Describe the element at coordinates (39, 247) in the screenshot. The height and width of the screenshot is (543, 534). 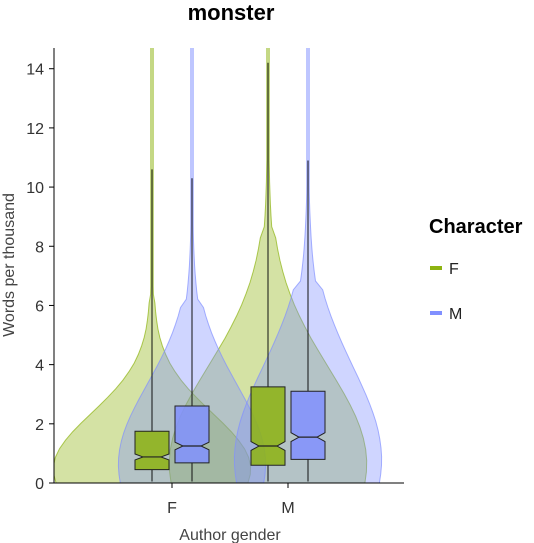
I see `y-tick-label: 8` at that location.